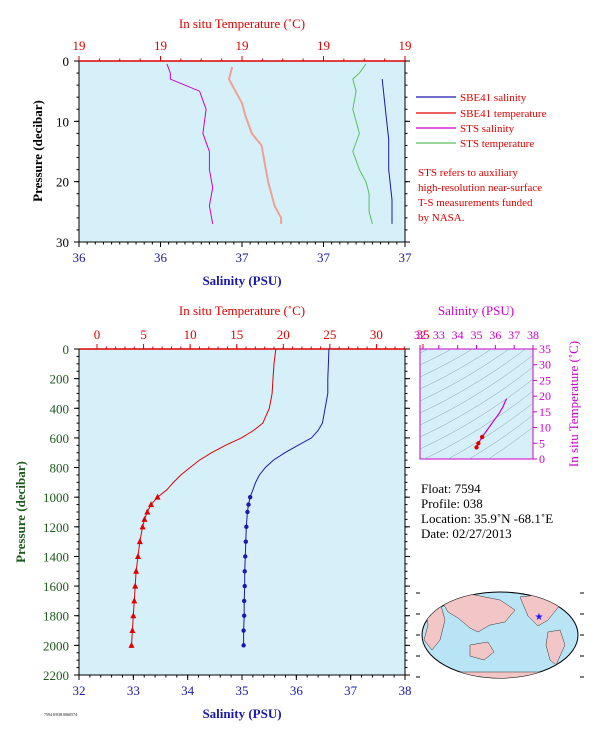 The image size is (601, 736). What do you see at coordinates (451, 488) in the screenshot?
I see `float-id: Float: 7594` at bounding box center [451, 488].